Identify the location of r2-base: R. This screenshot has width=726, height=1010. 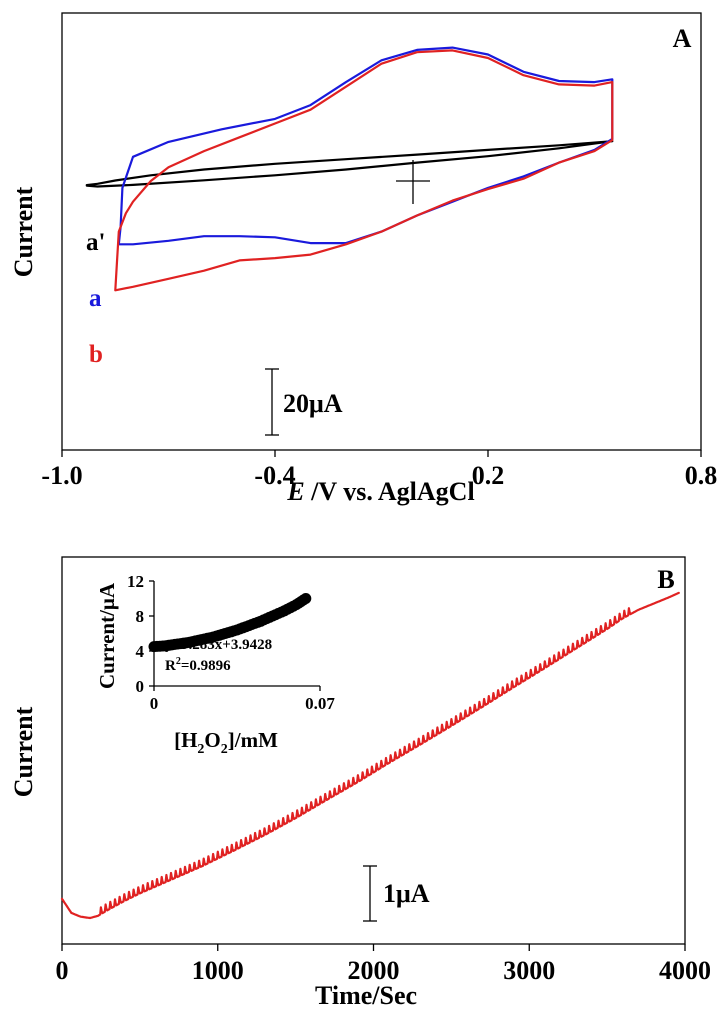
(170, 666).